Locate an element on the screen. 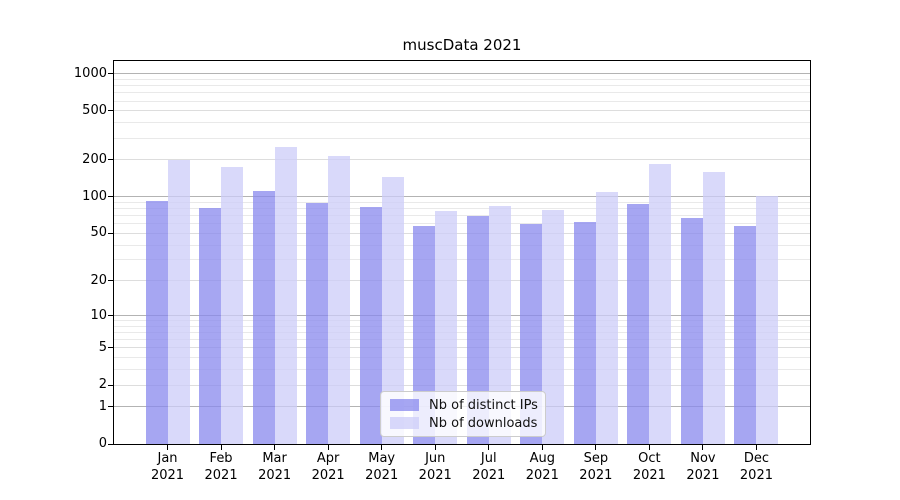 This screenshot has width=900, height=500. x-tick-nov is located at coordinates (703, 447).